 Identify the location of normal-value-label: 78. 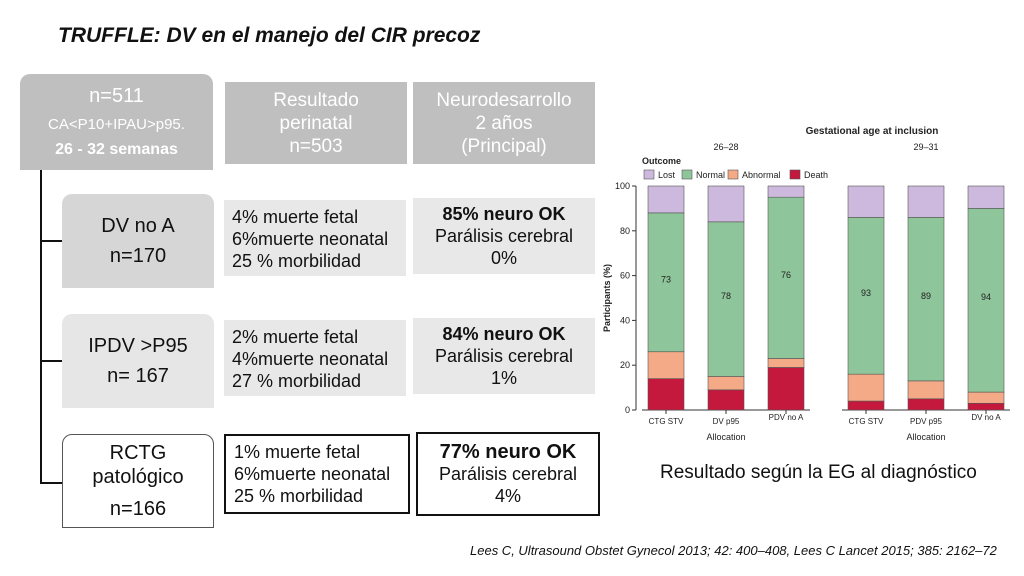
(726, 296).